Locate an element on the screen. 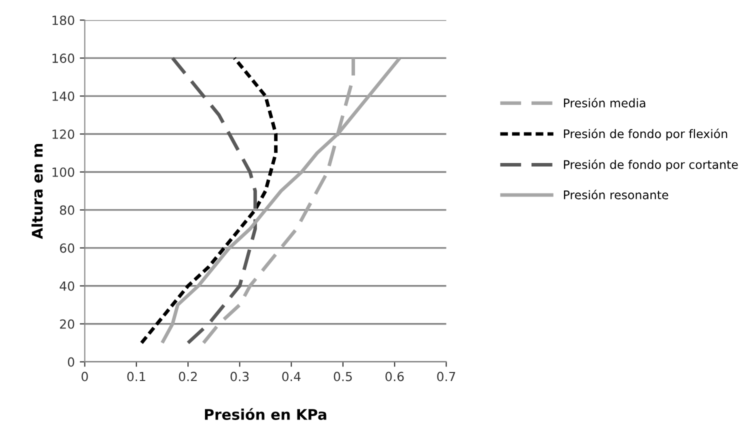 The width and height of the screenshot is (750, 437). x-tick-label: 0.3 is located at coordinates (239, 377).